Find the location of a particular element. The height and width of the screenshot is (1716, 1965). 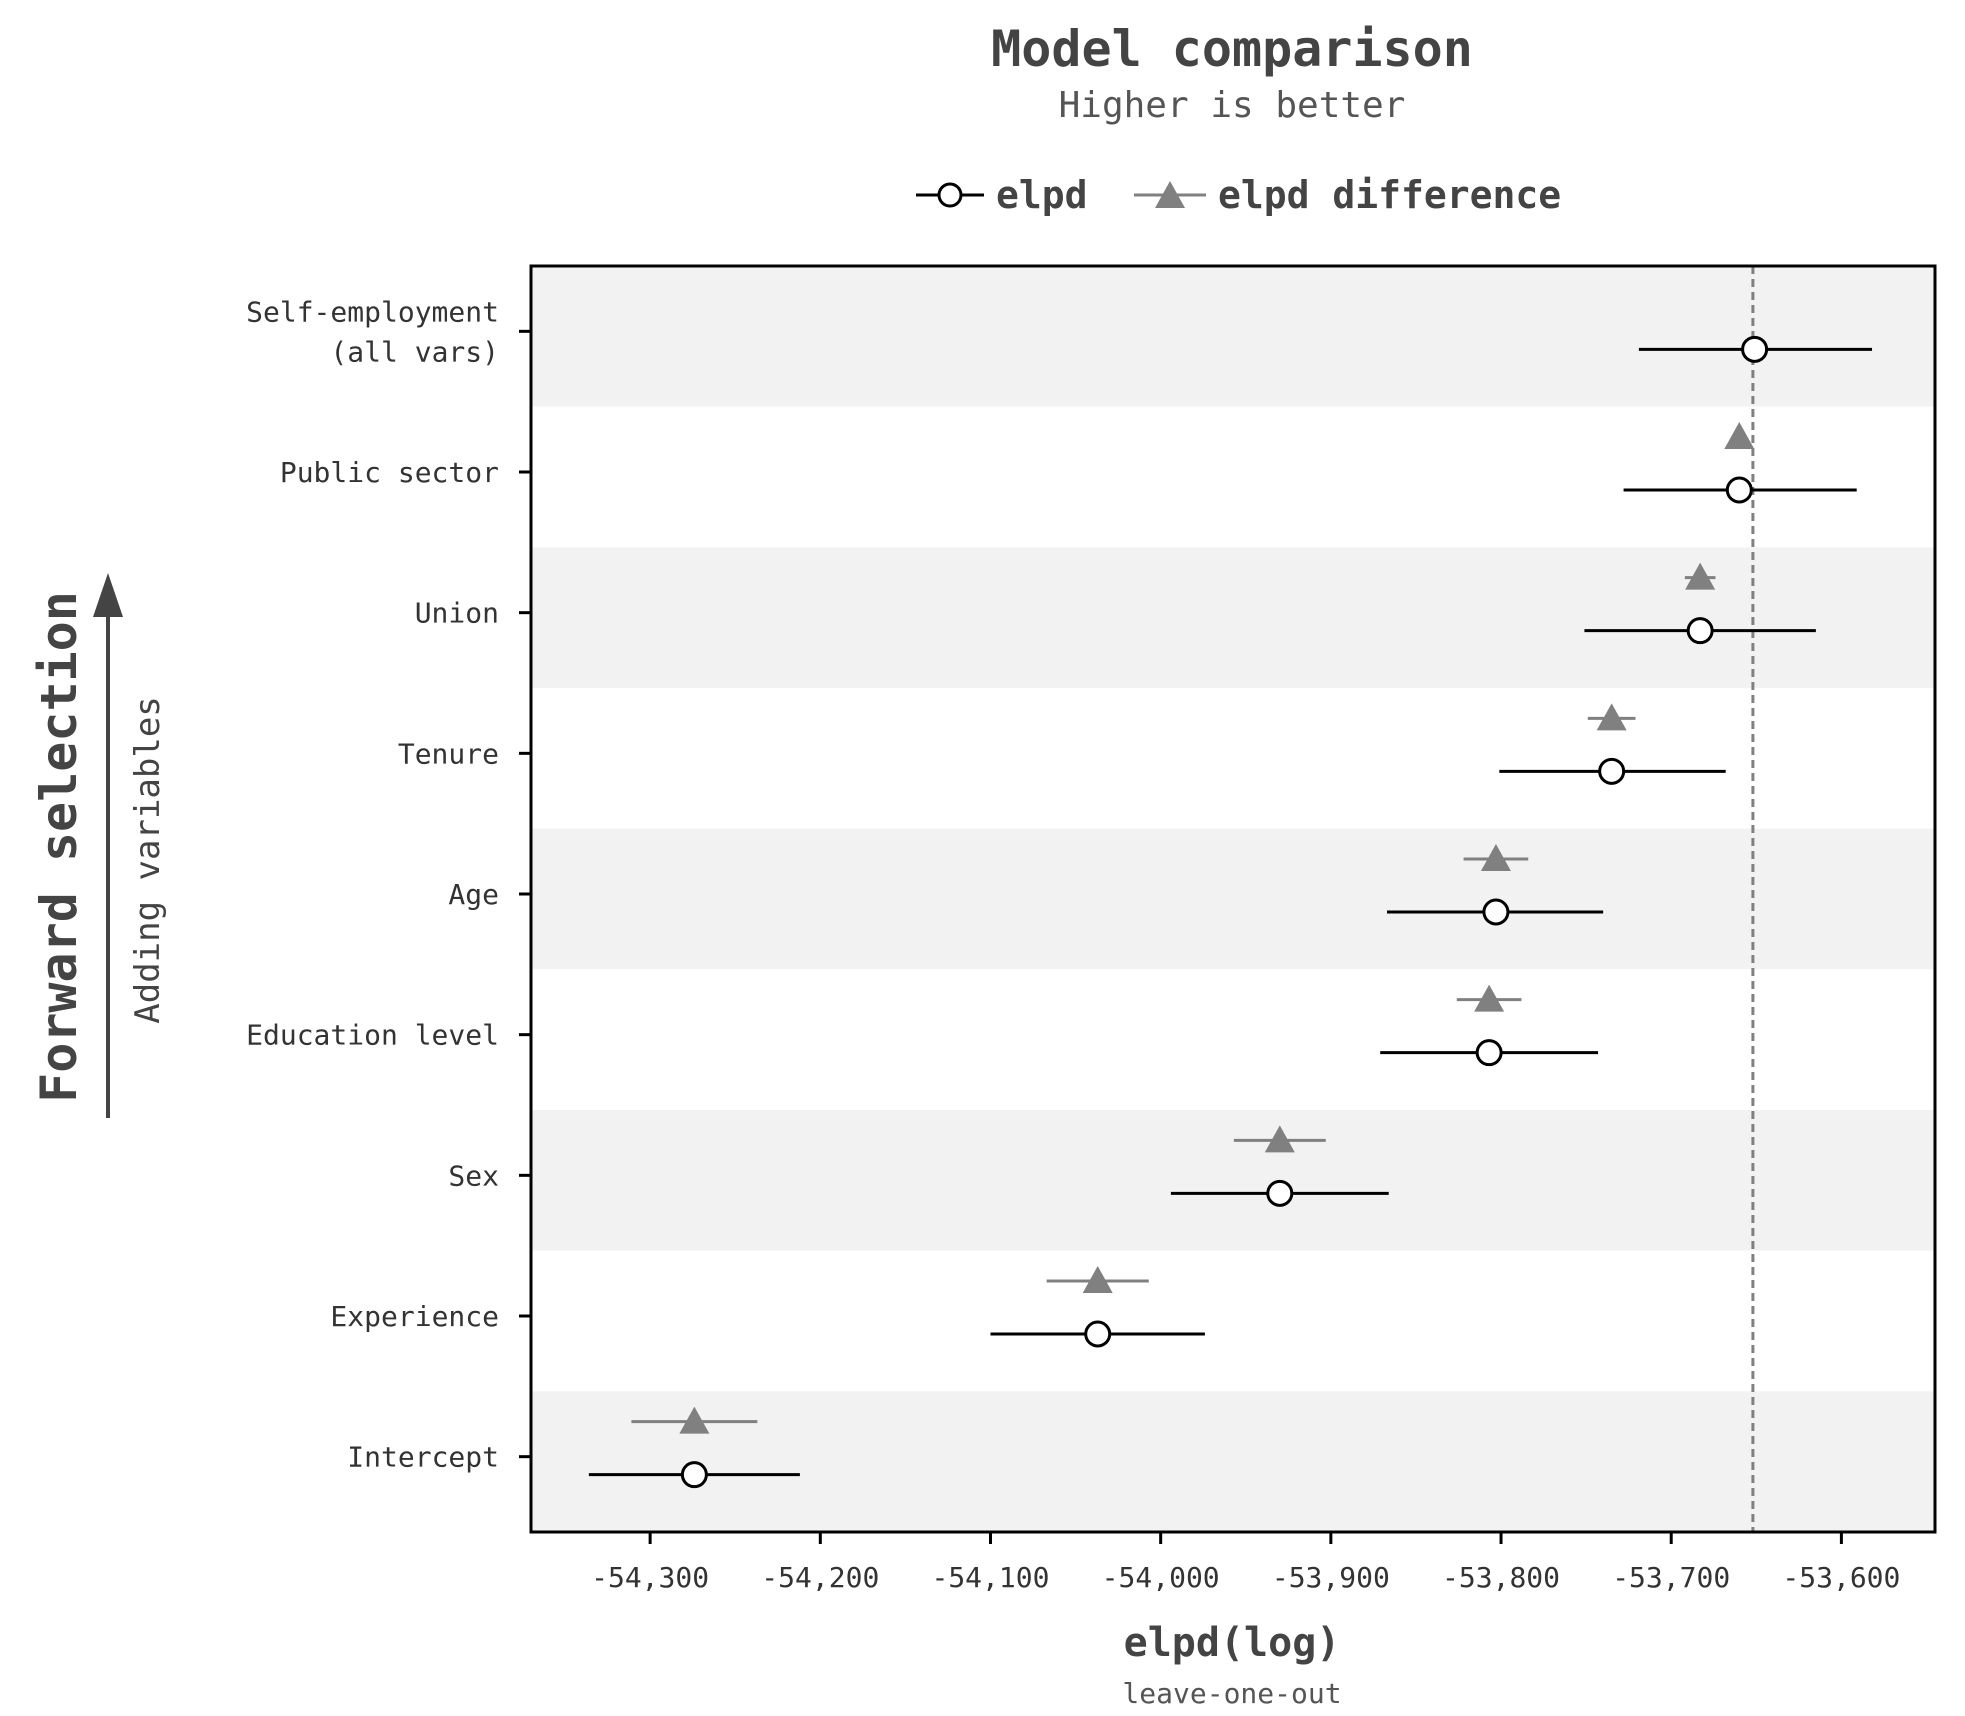

y-tick-label: Intercept is located at coordinates (423, 1457).